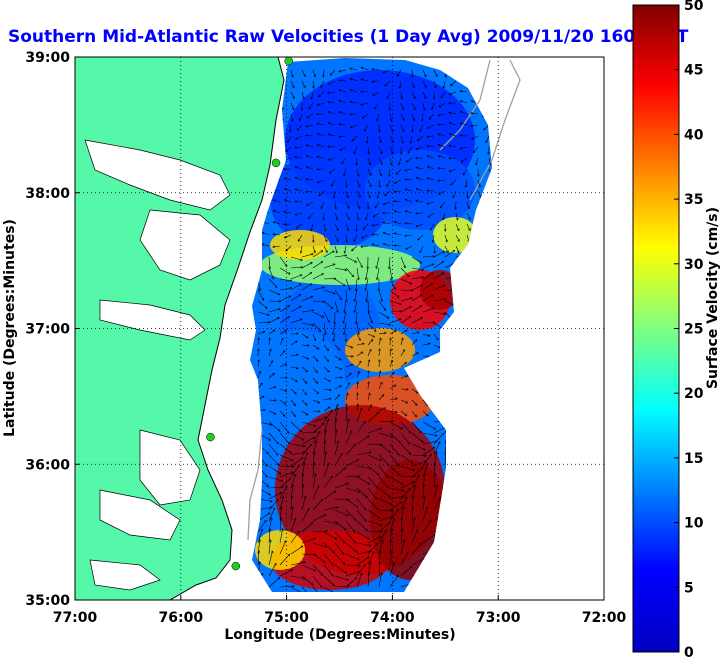  I want to click on x-tick-label: 77:00, so click(75, 618).